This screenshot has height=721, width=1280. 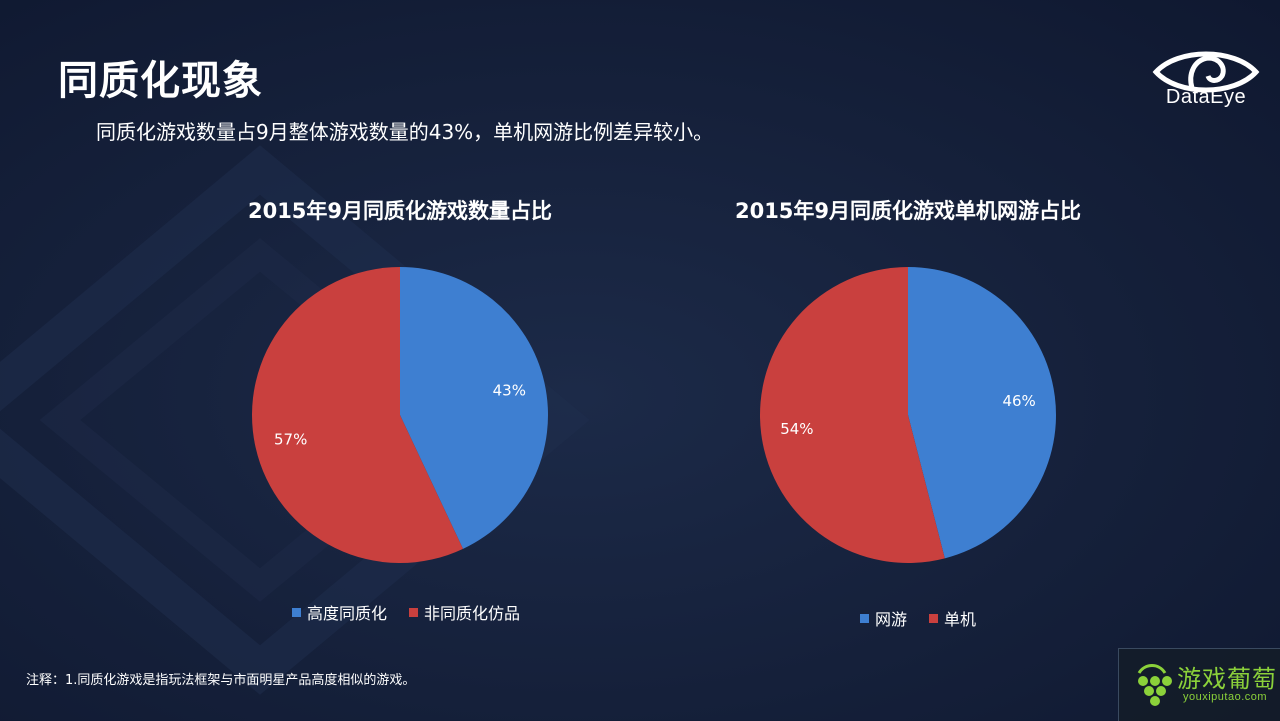 What do you see at coordinates (1018, 401) in the screenshot?
I see `pie-data-label: 46%` at bounding box center [1018, 401].